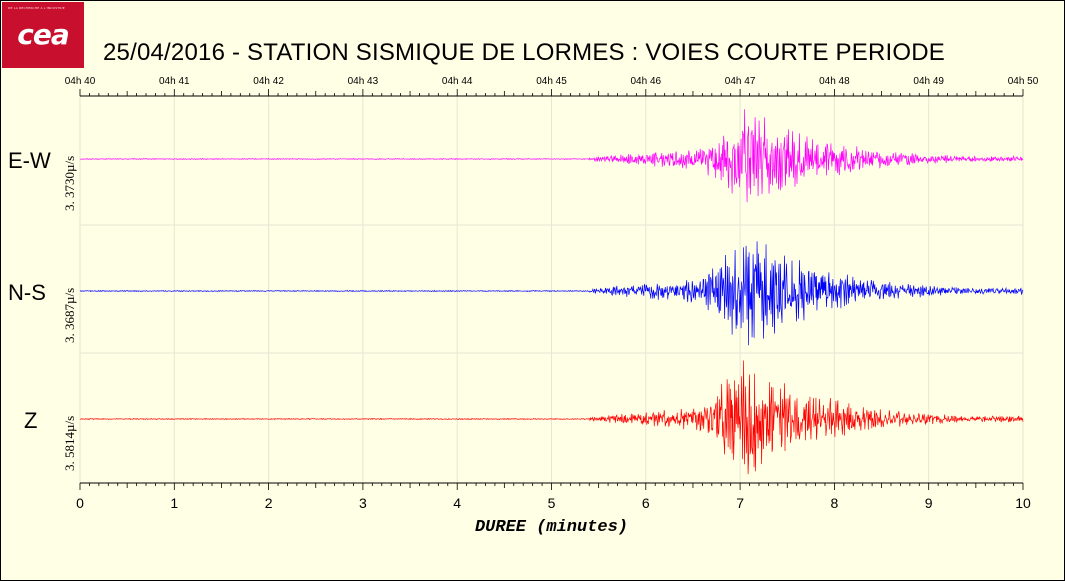 The image size is (1065, 581). What do you see at coordinates (174, 81) in the screenshot?
I see `top-tick-label: 04h 41` at bounding box center [174, 81].